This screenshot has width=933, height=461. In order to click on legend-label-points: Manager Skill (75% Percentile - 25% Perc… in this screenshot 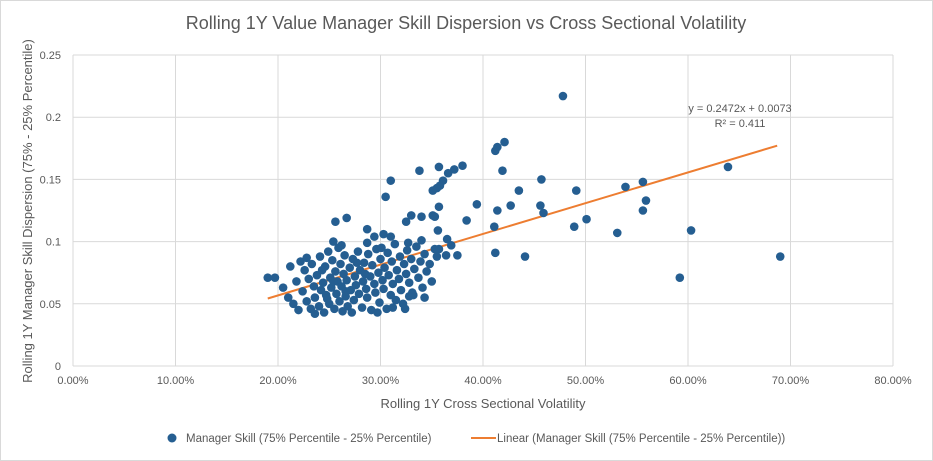, I will do `click(309, 439)`.